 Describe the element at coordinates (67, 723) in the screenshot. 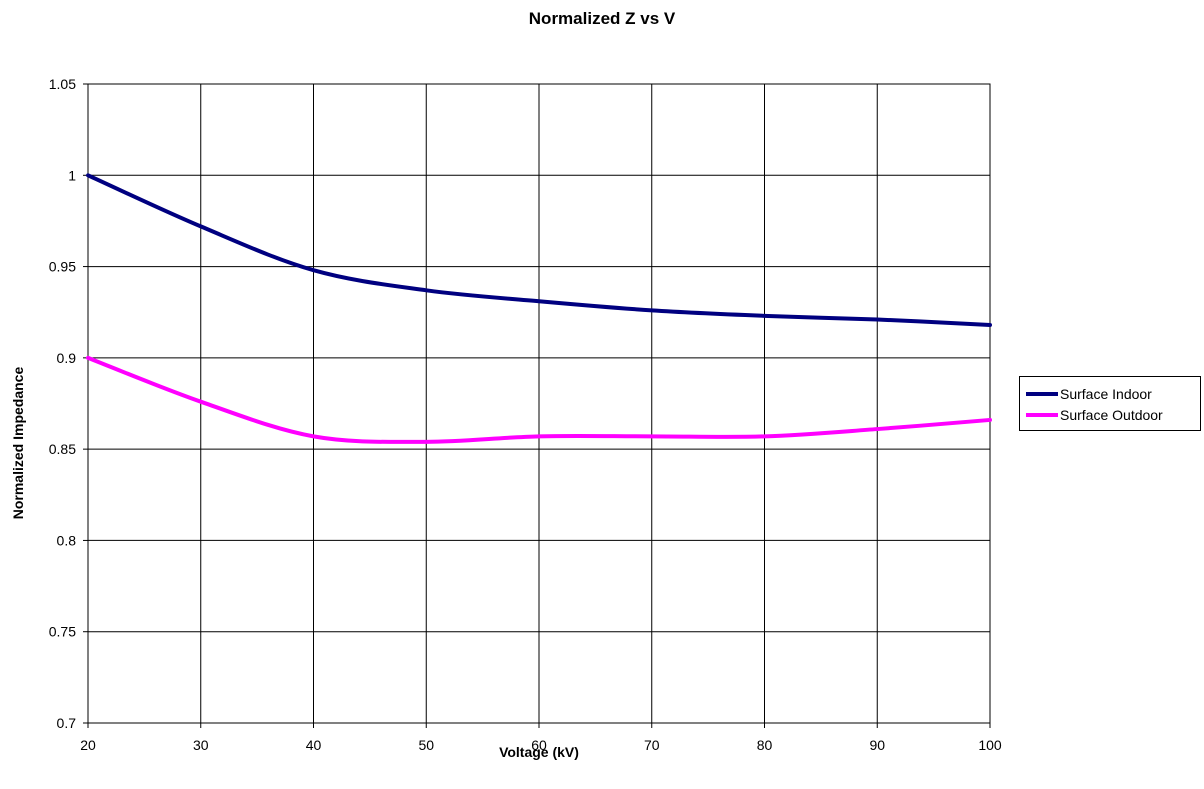

I see `y-tick-label: 0.7` at that location.